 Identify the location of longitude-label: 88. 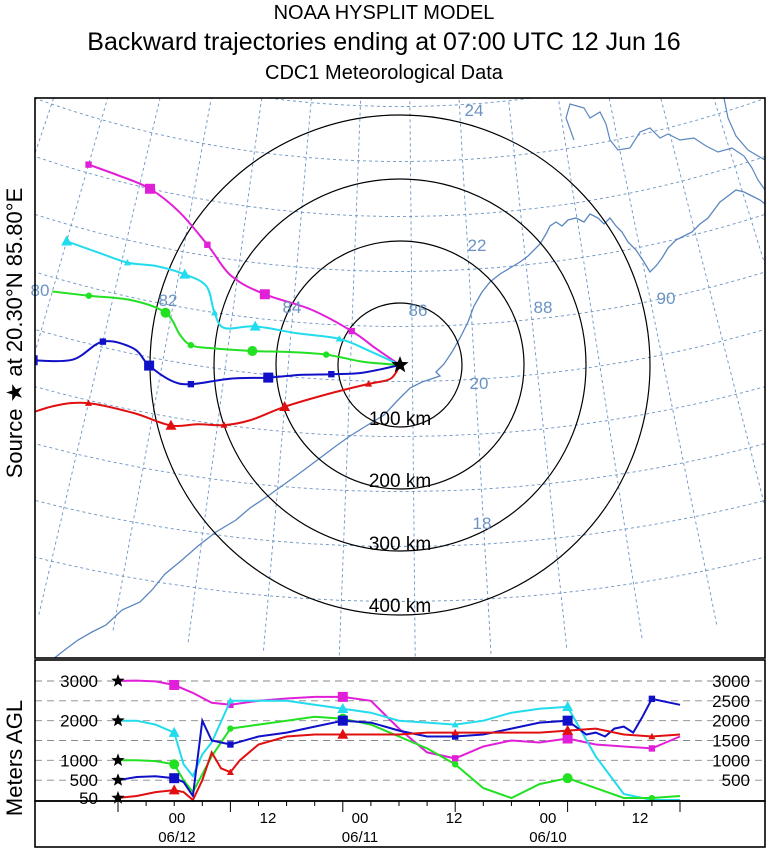
(543, 307).